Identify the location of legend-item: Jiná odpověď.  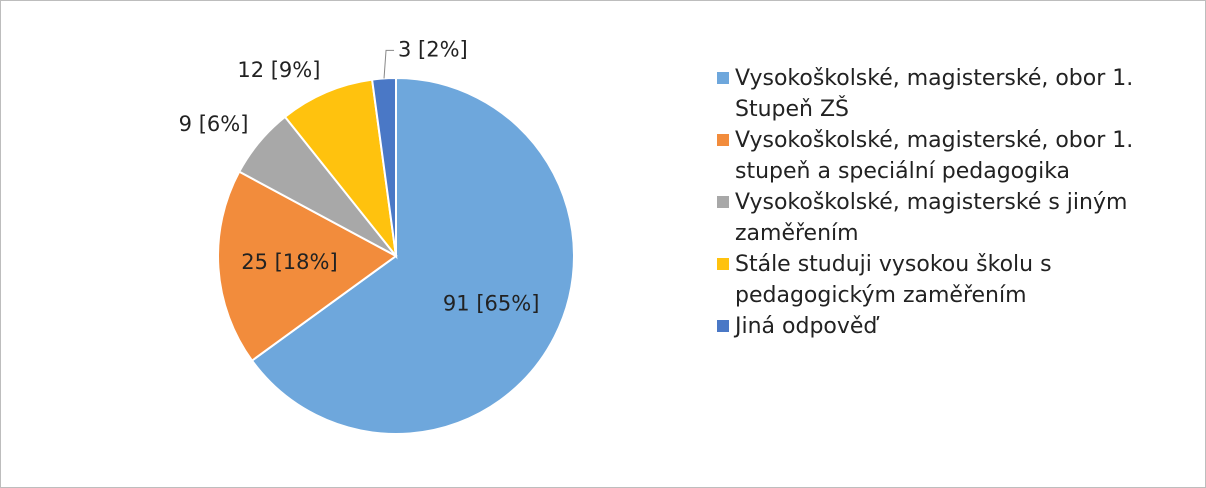
(953, 326).